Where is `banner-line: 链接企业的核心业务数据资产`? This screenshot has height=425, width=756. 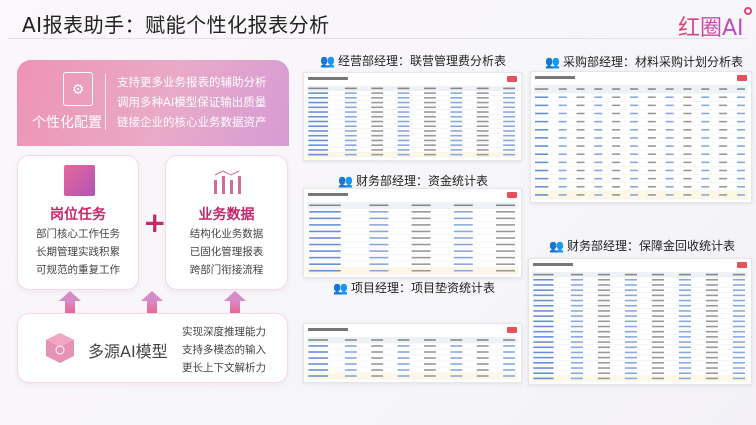
banner-line: 链接企业的核心业务数据资产 is located at coordinates (192, 122).